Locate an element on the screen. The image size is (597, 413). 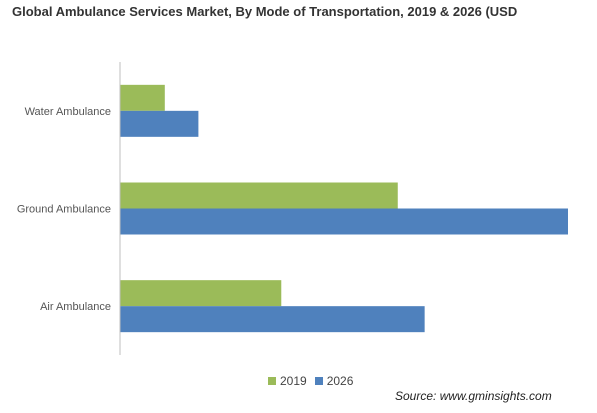
source-note: Source: www.gminsights.com is located at coordinates (473, 396).